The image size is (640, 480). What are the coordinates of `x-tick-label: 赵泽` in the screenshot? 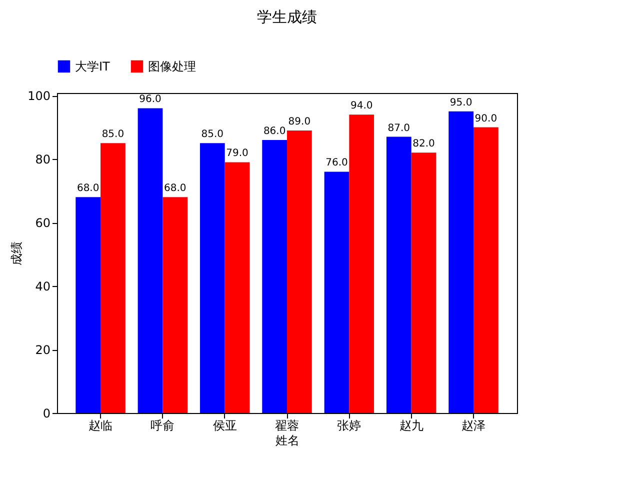 It's located at (473, 425).